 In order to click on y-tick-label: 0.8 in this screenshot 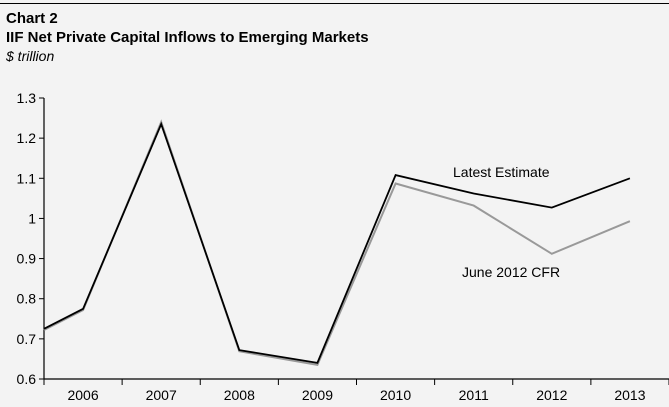, I will do `click(27, 299)`.